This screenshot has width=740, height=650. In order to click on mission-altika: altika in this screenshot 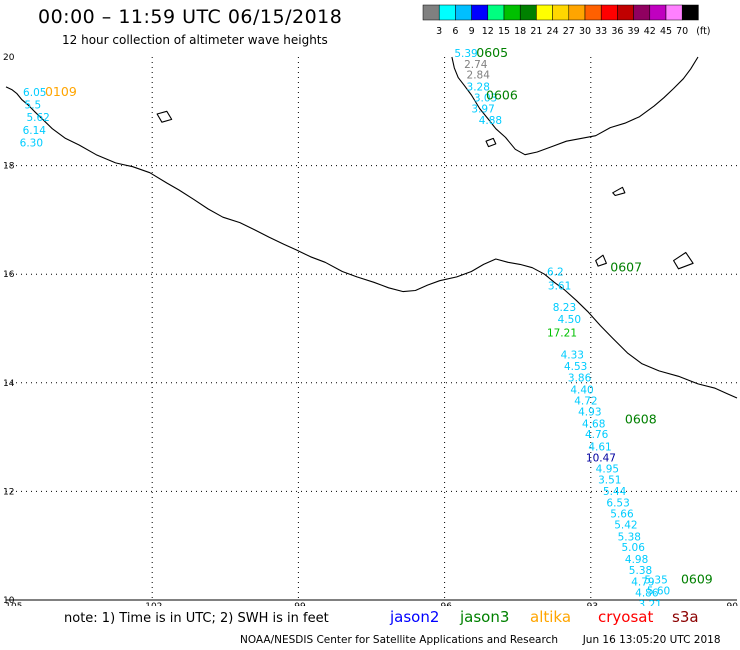, I will do `click(551, 617)`.